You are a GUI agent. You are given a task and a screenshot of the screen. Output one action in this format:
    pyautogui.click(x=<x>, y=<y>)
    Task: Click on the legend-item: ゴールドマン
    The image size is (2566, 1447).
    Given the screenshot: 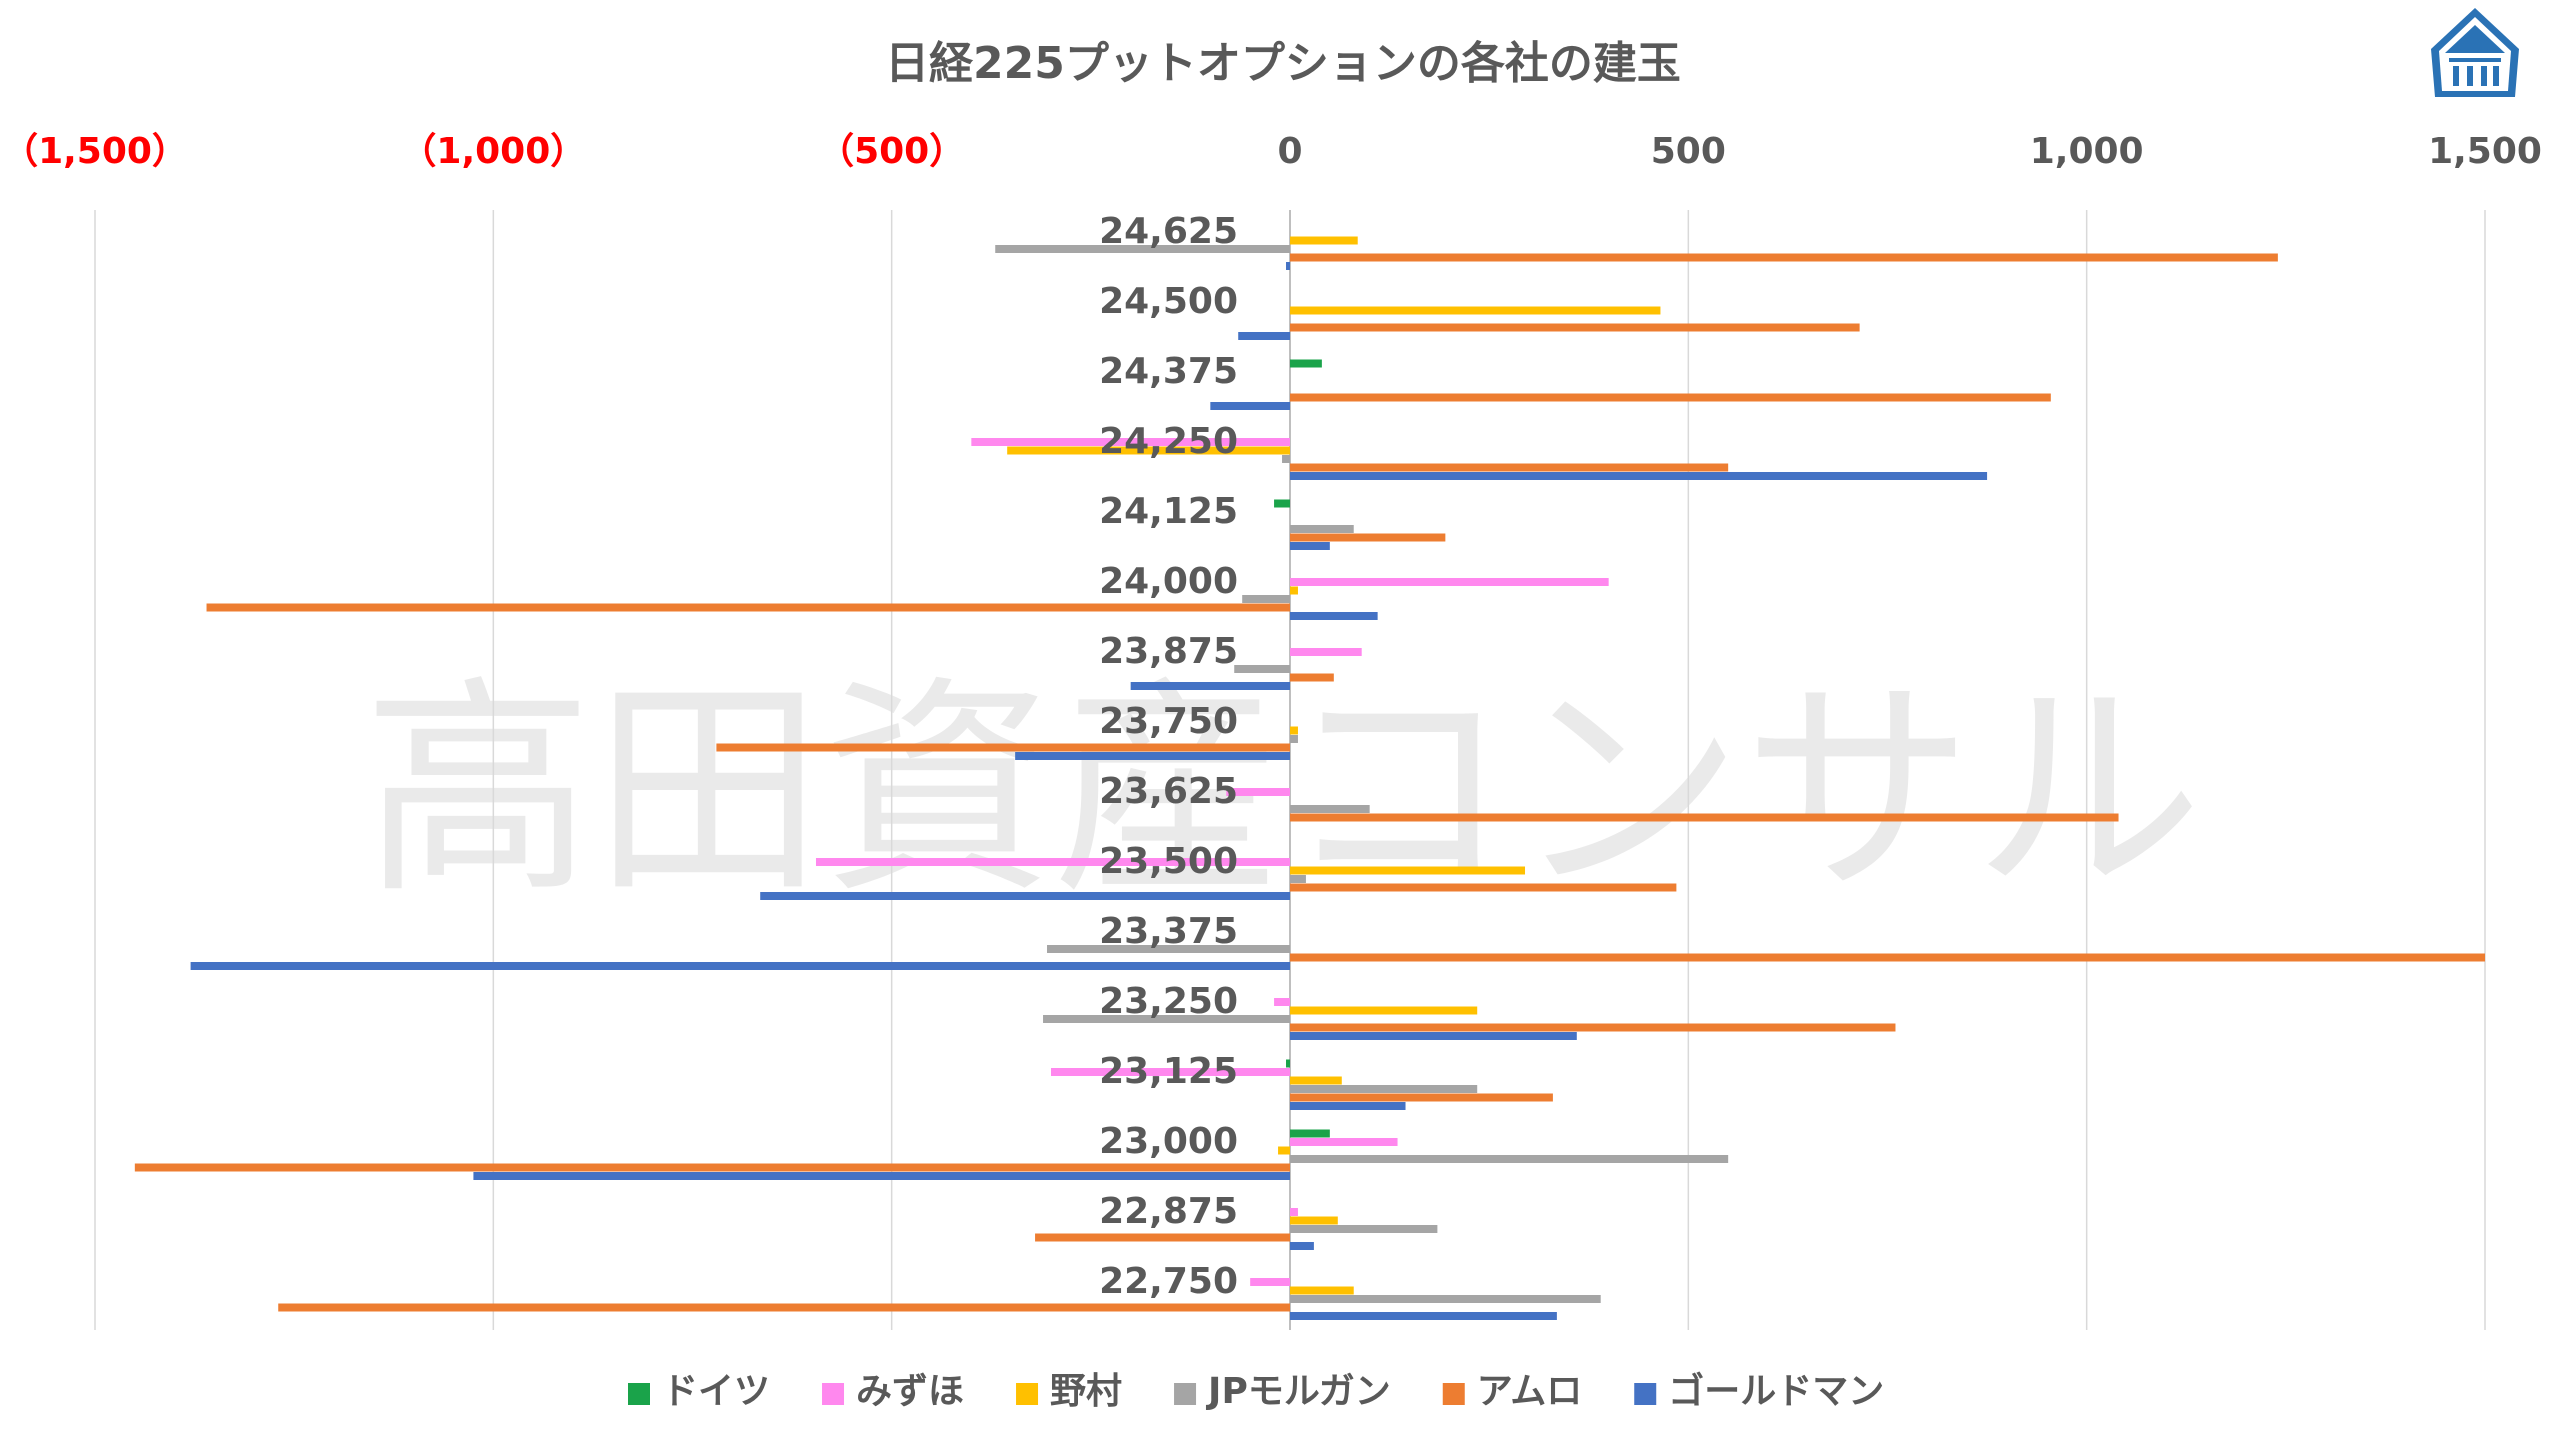 What is the action you would take?
    pyautogui.click(x=1759, y=1391)
    